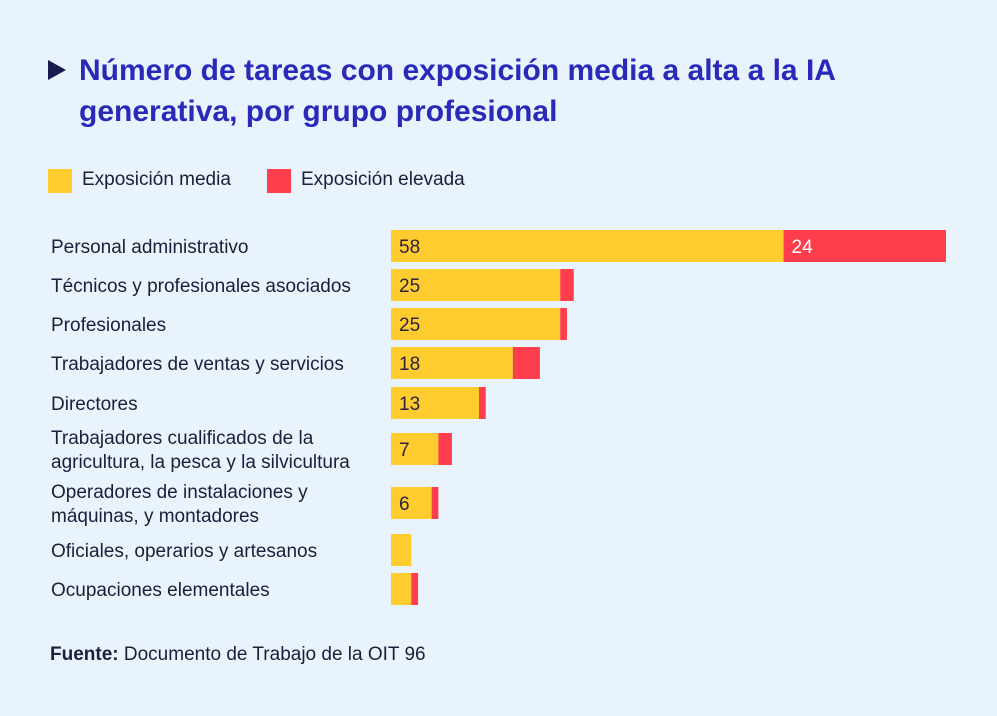 The width and height of the screenshot is (997, 716). What do you see at coordinates (197, 364) in the screenshot?
I see `category-label: Trabajadores de ventas y servicios` at bounding box center [197, 364].